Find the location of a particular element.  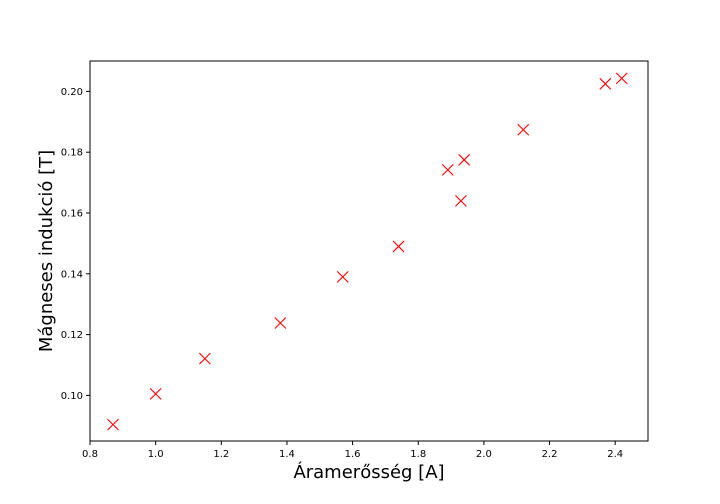

x-tick-label: 1.4 is located at coordinates (287, 454).